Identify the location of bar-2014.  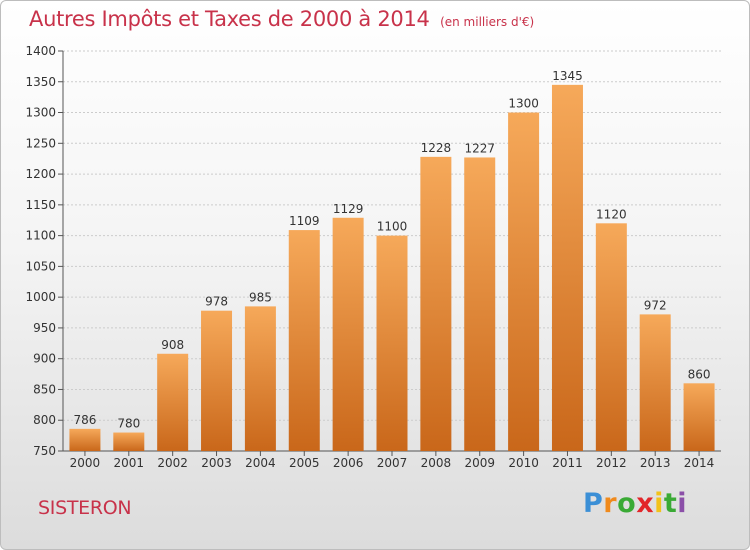
(699, 417).